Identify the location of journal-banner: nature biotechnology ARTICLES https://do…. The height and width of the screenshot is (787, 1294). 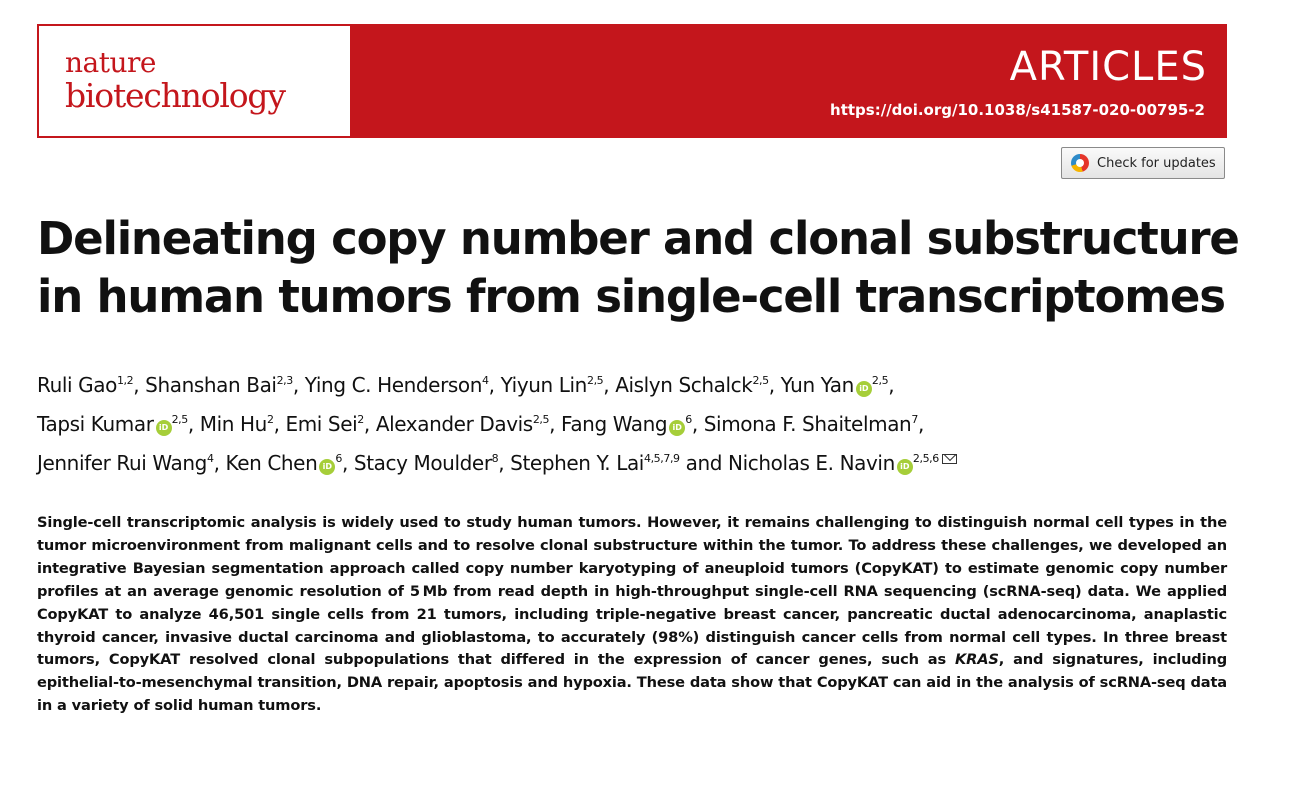
(632, 81).